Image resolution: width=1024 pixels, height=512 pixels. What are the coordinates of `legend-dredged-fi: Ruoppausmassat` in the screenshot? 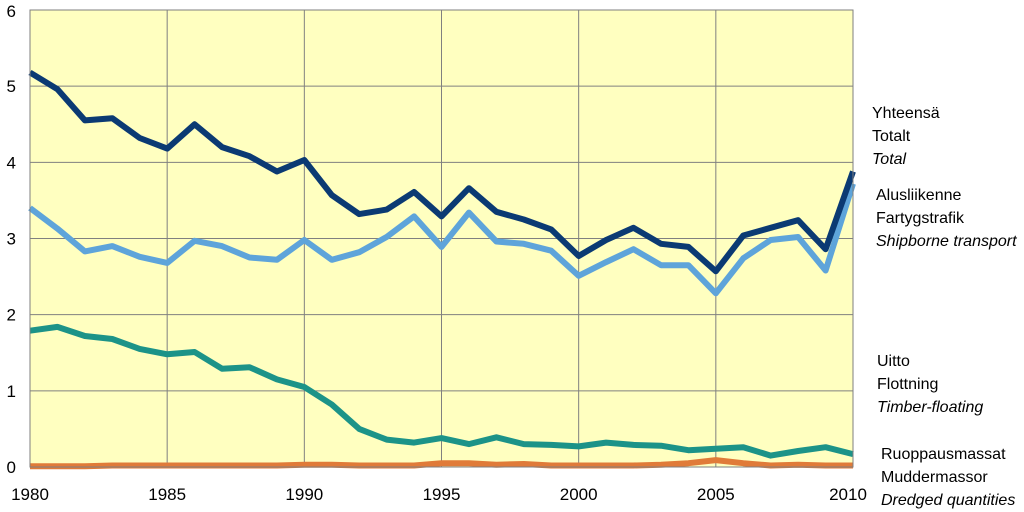 It's located at (943, 454).